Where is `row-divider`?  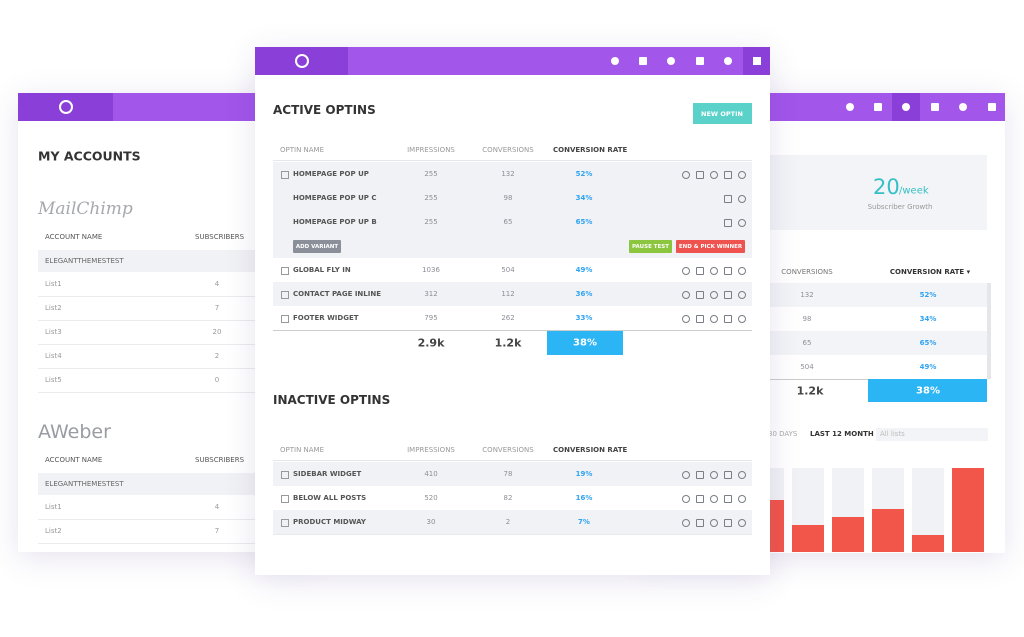 row-divider is located at coordinates (178, 392).